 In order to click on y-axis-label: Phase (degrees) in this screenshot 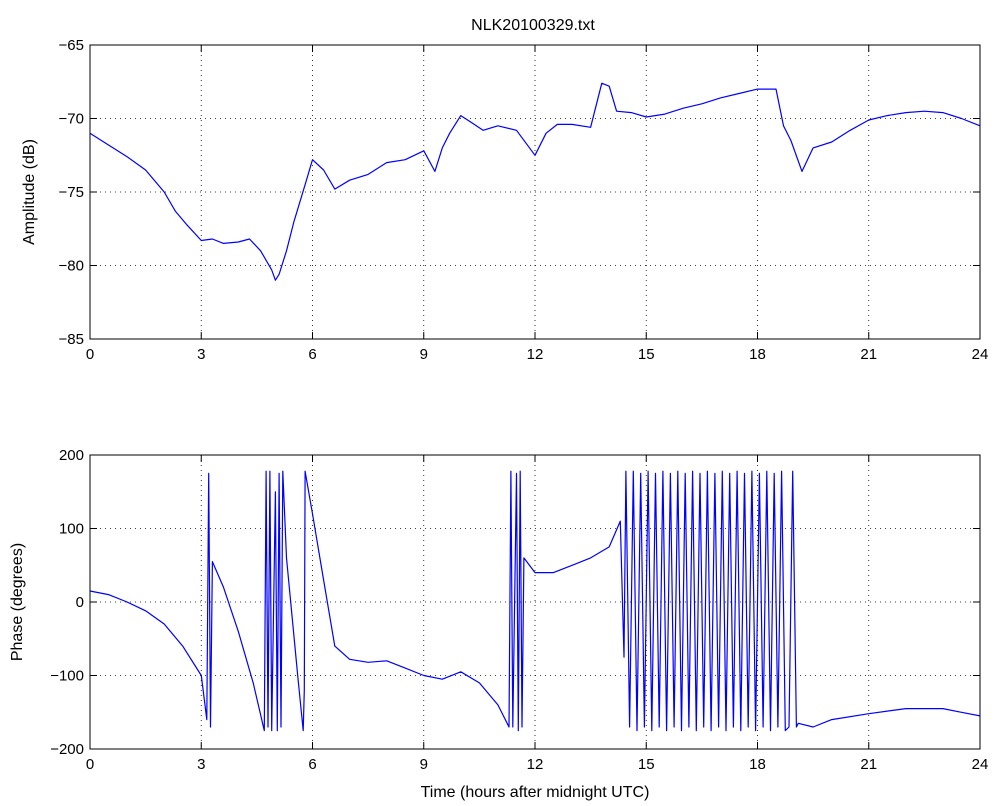, I will do `click(17, 602)`.